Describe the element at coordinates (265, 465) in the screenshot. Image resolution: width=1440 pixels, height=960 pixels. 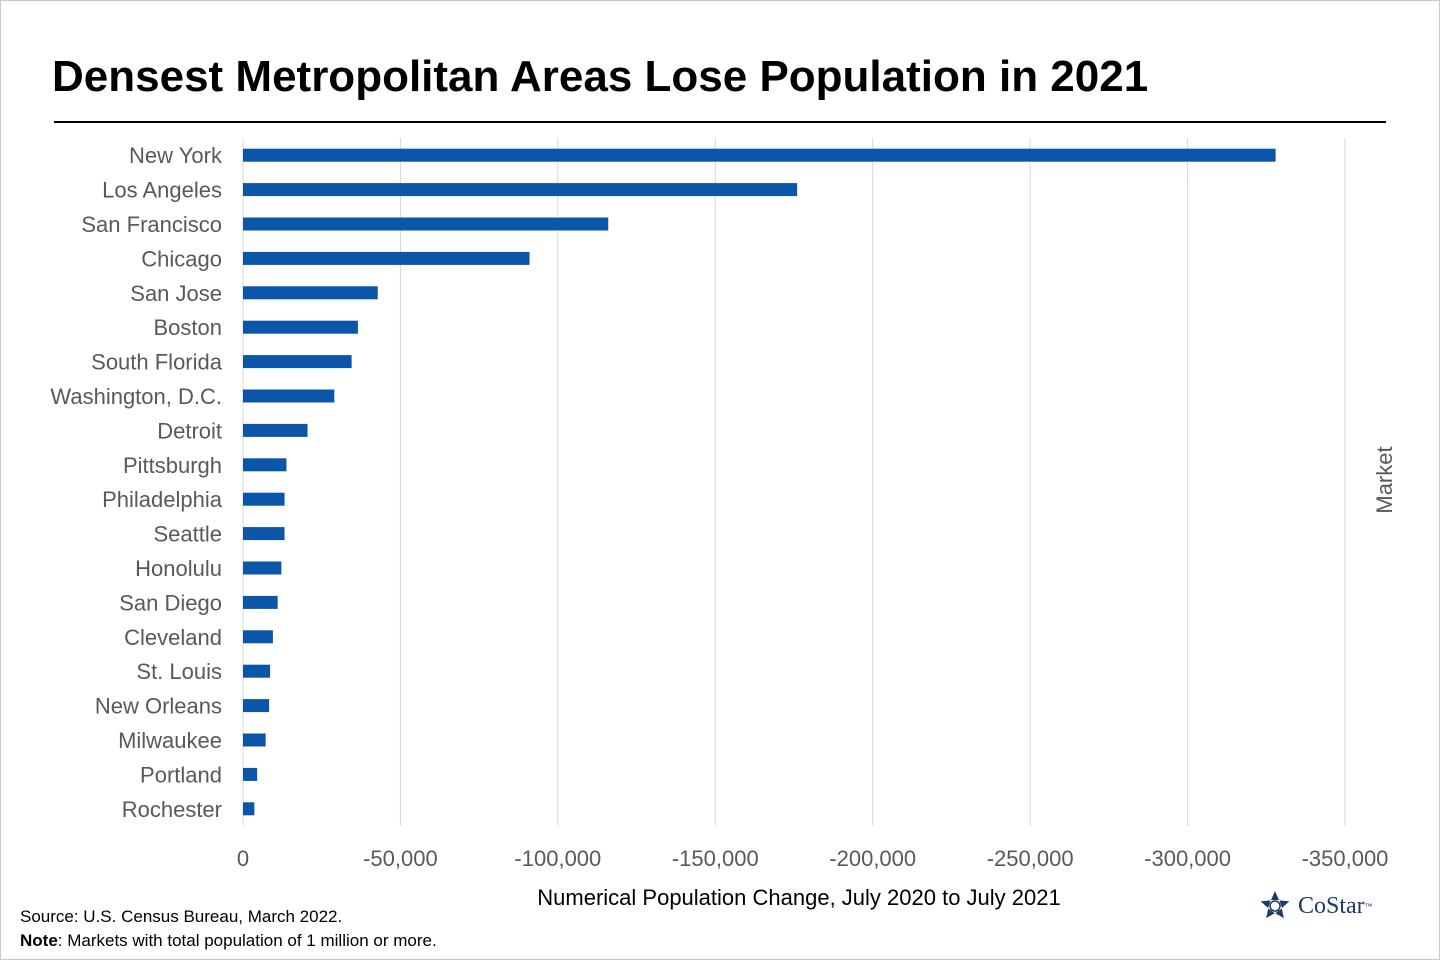
I see `bar-pittsburgh` at that location.